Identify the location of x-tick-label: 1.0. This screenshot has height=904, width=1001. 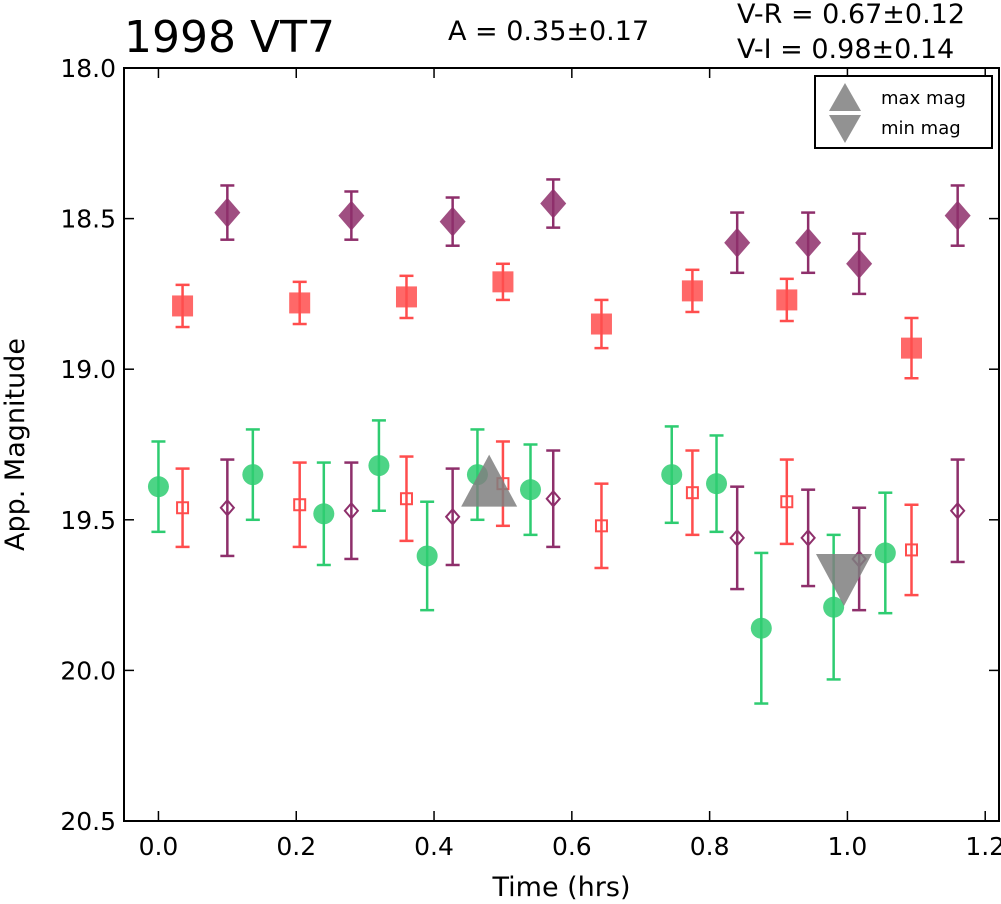
(848, 846).